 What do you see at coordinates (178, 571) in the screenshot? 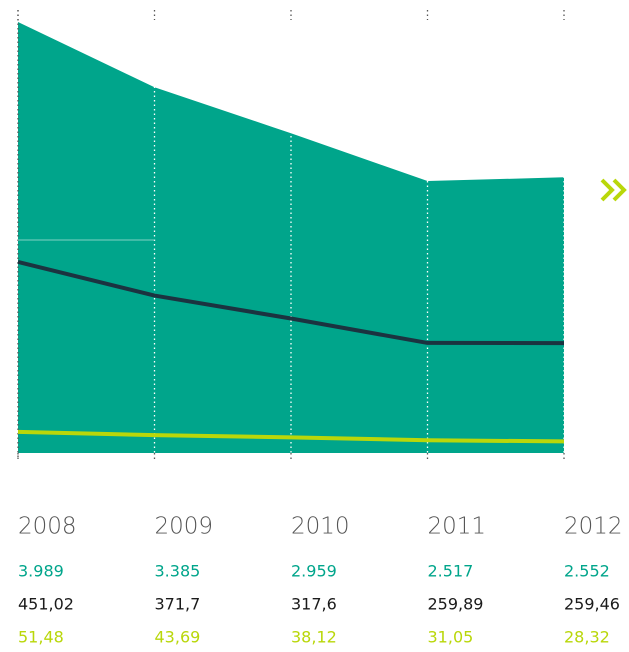
I see `value-label: 3.385` at bounding box center [178, 571].